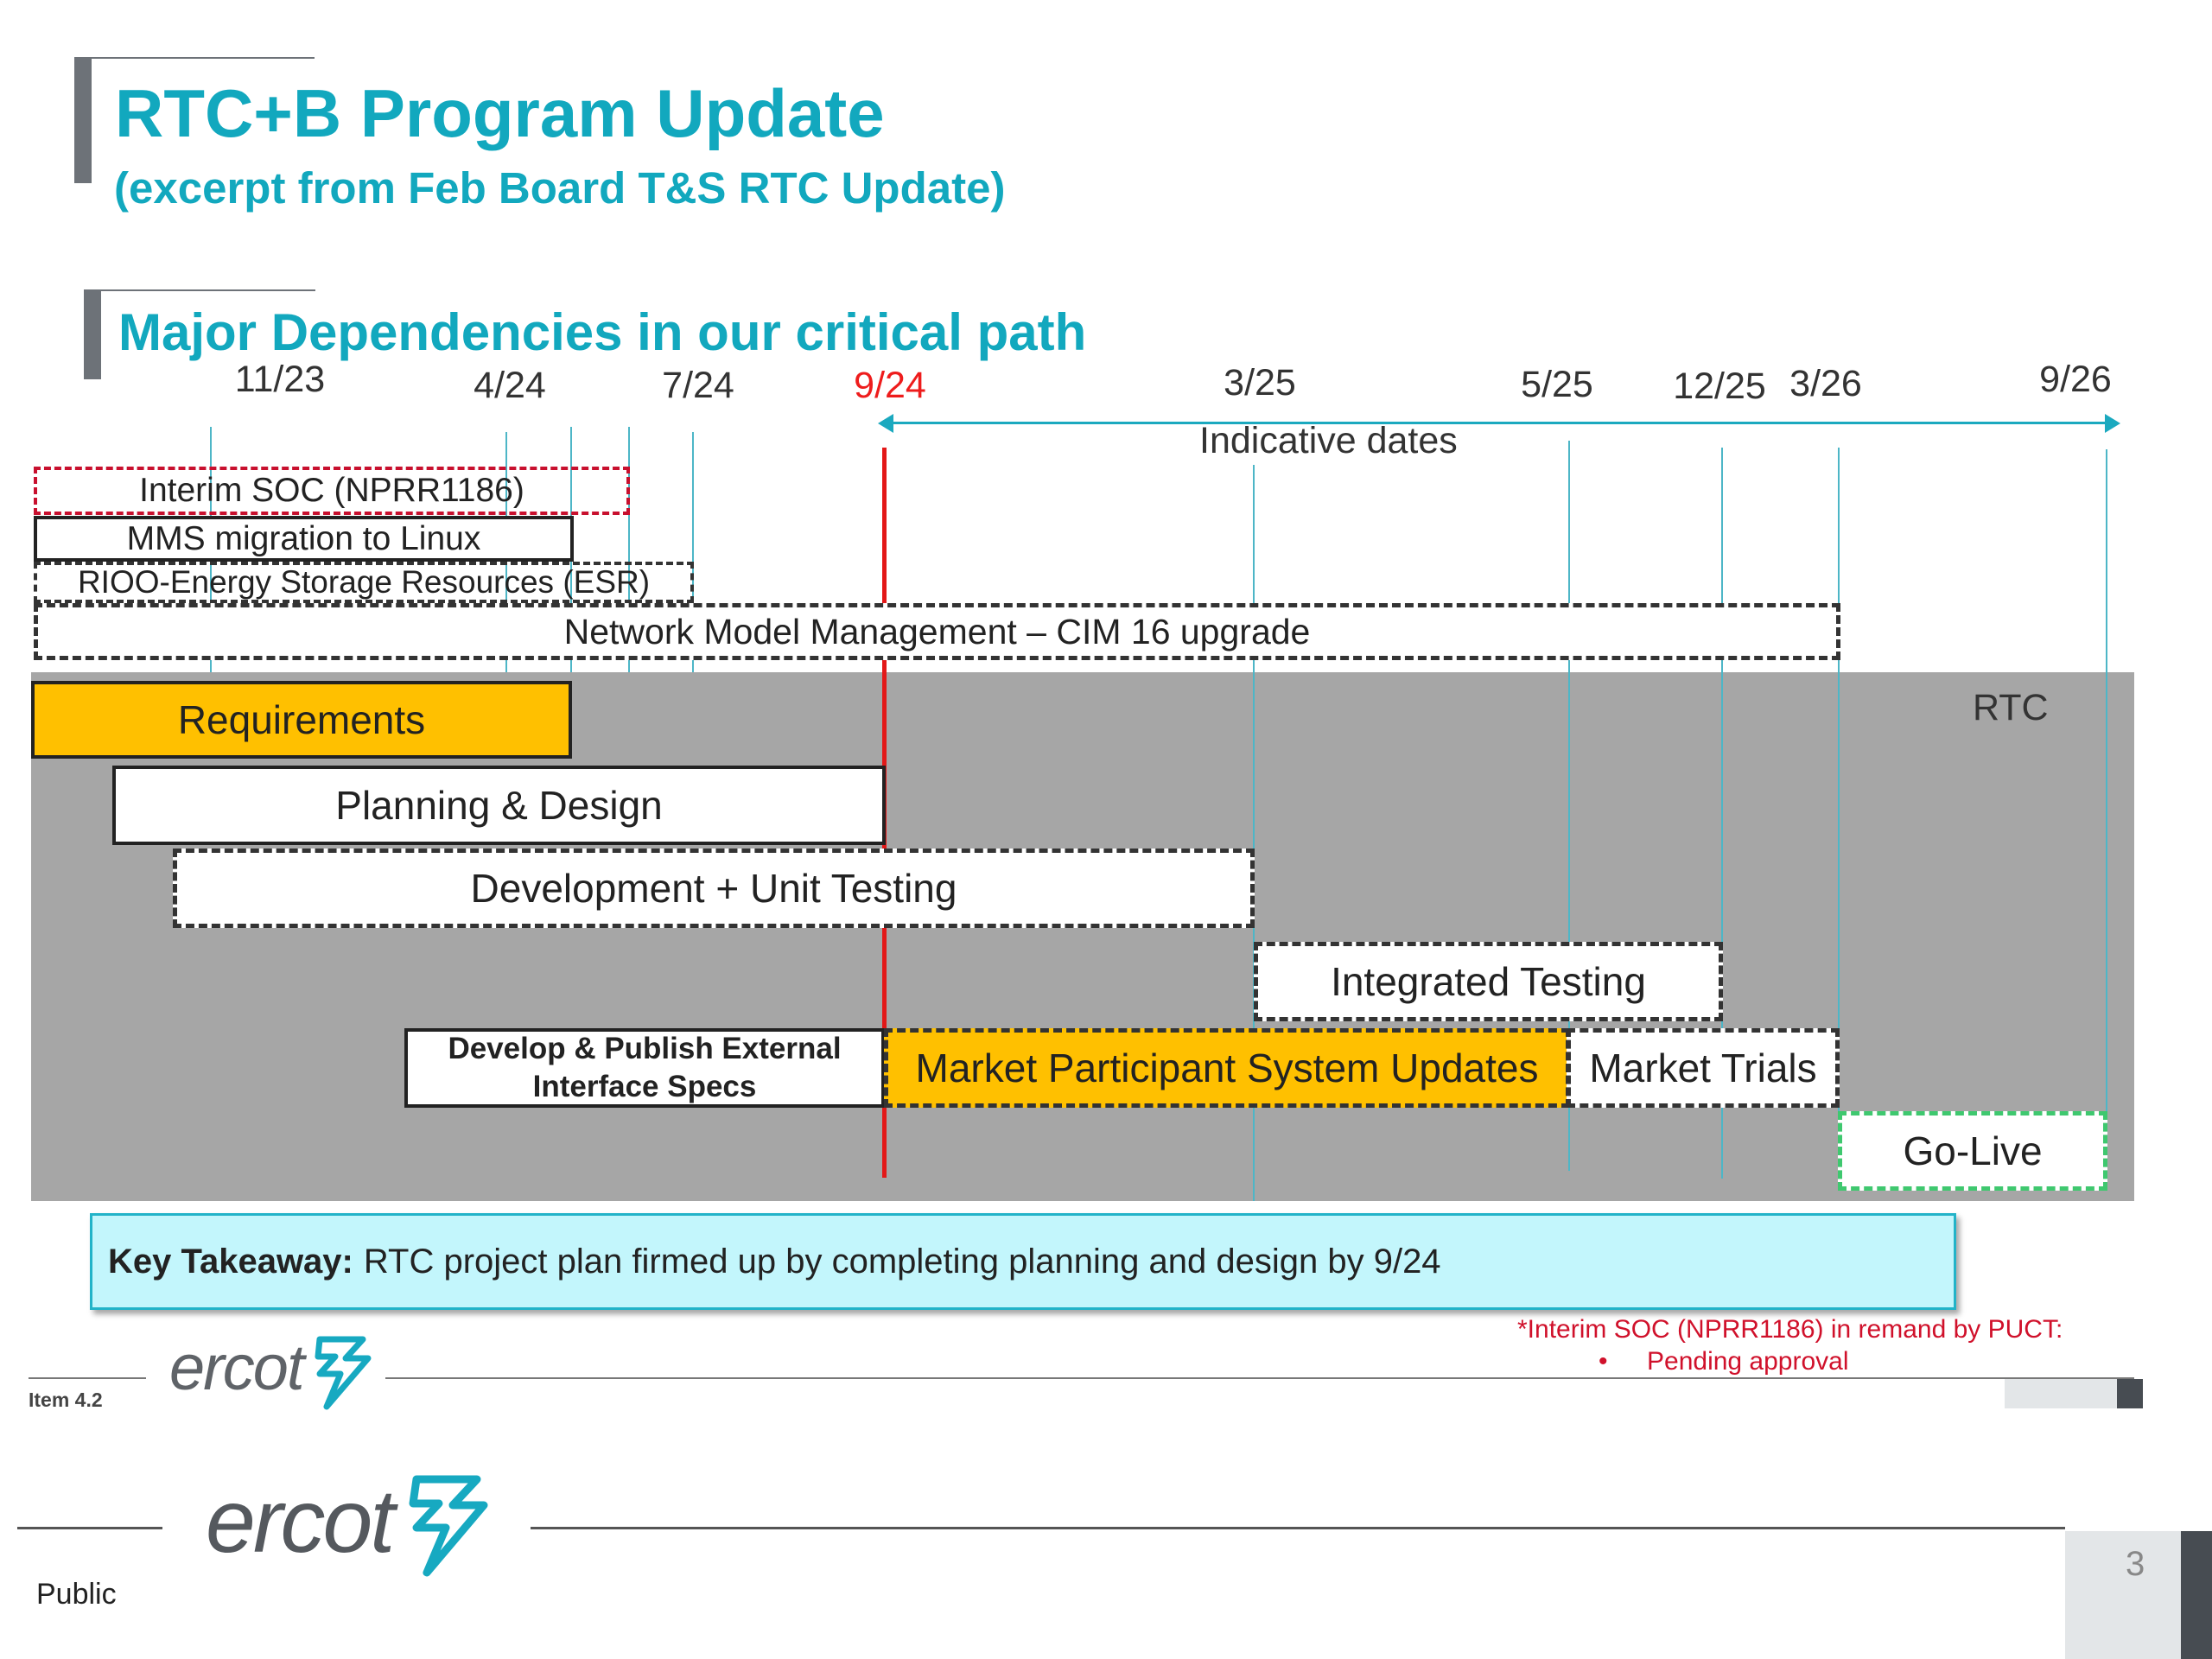  Describe the element at coordinates (2196, 1595) in the screenshot. I see `page-number-strip` at that location.